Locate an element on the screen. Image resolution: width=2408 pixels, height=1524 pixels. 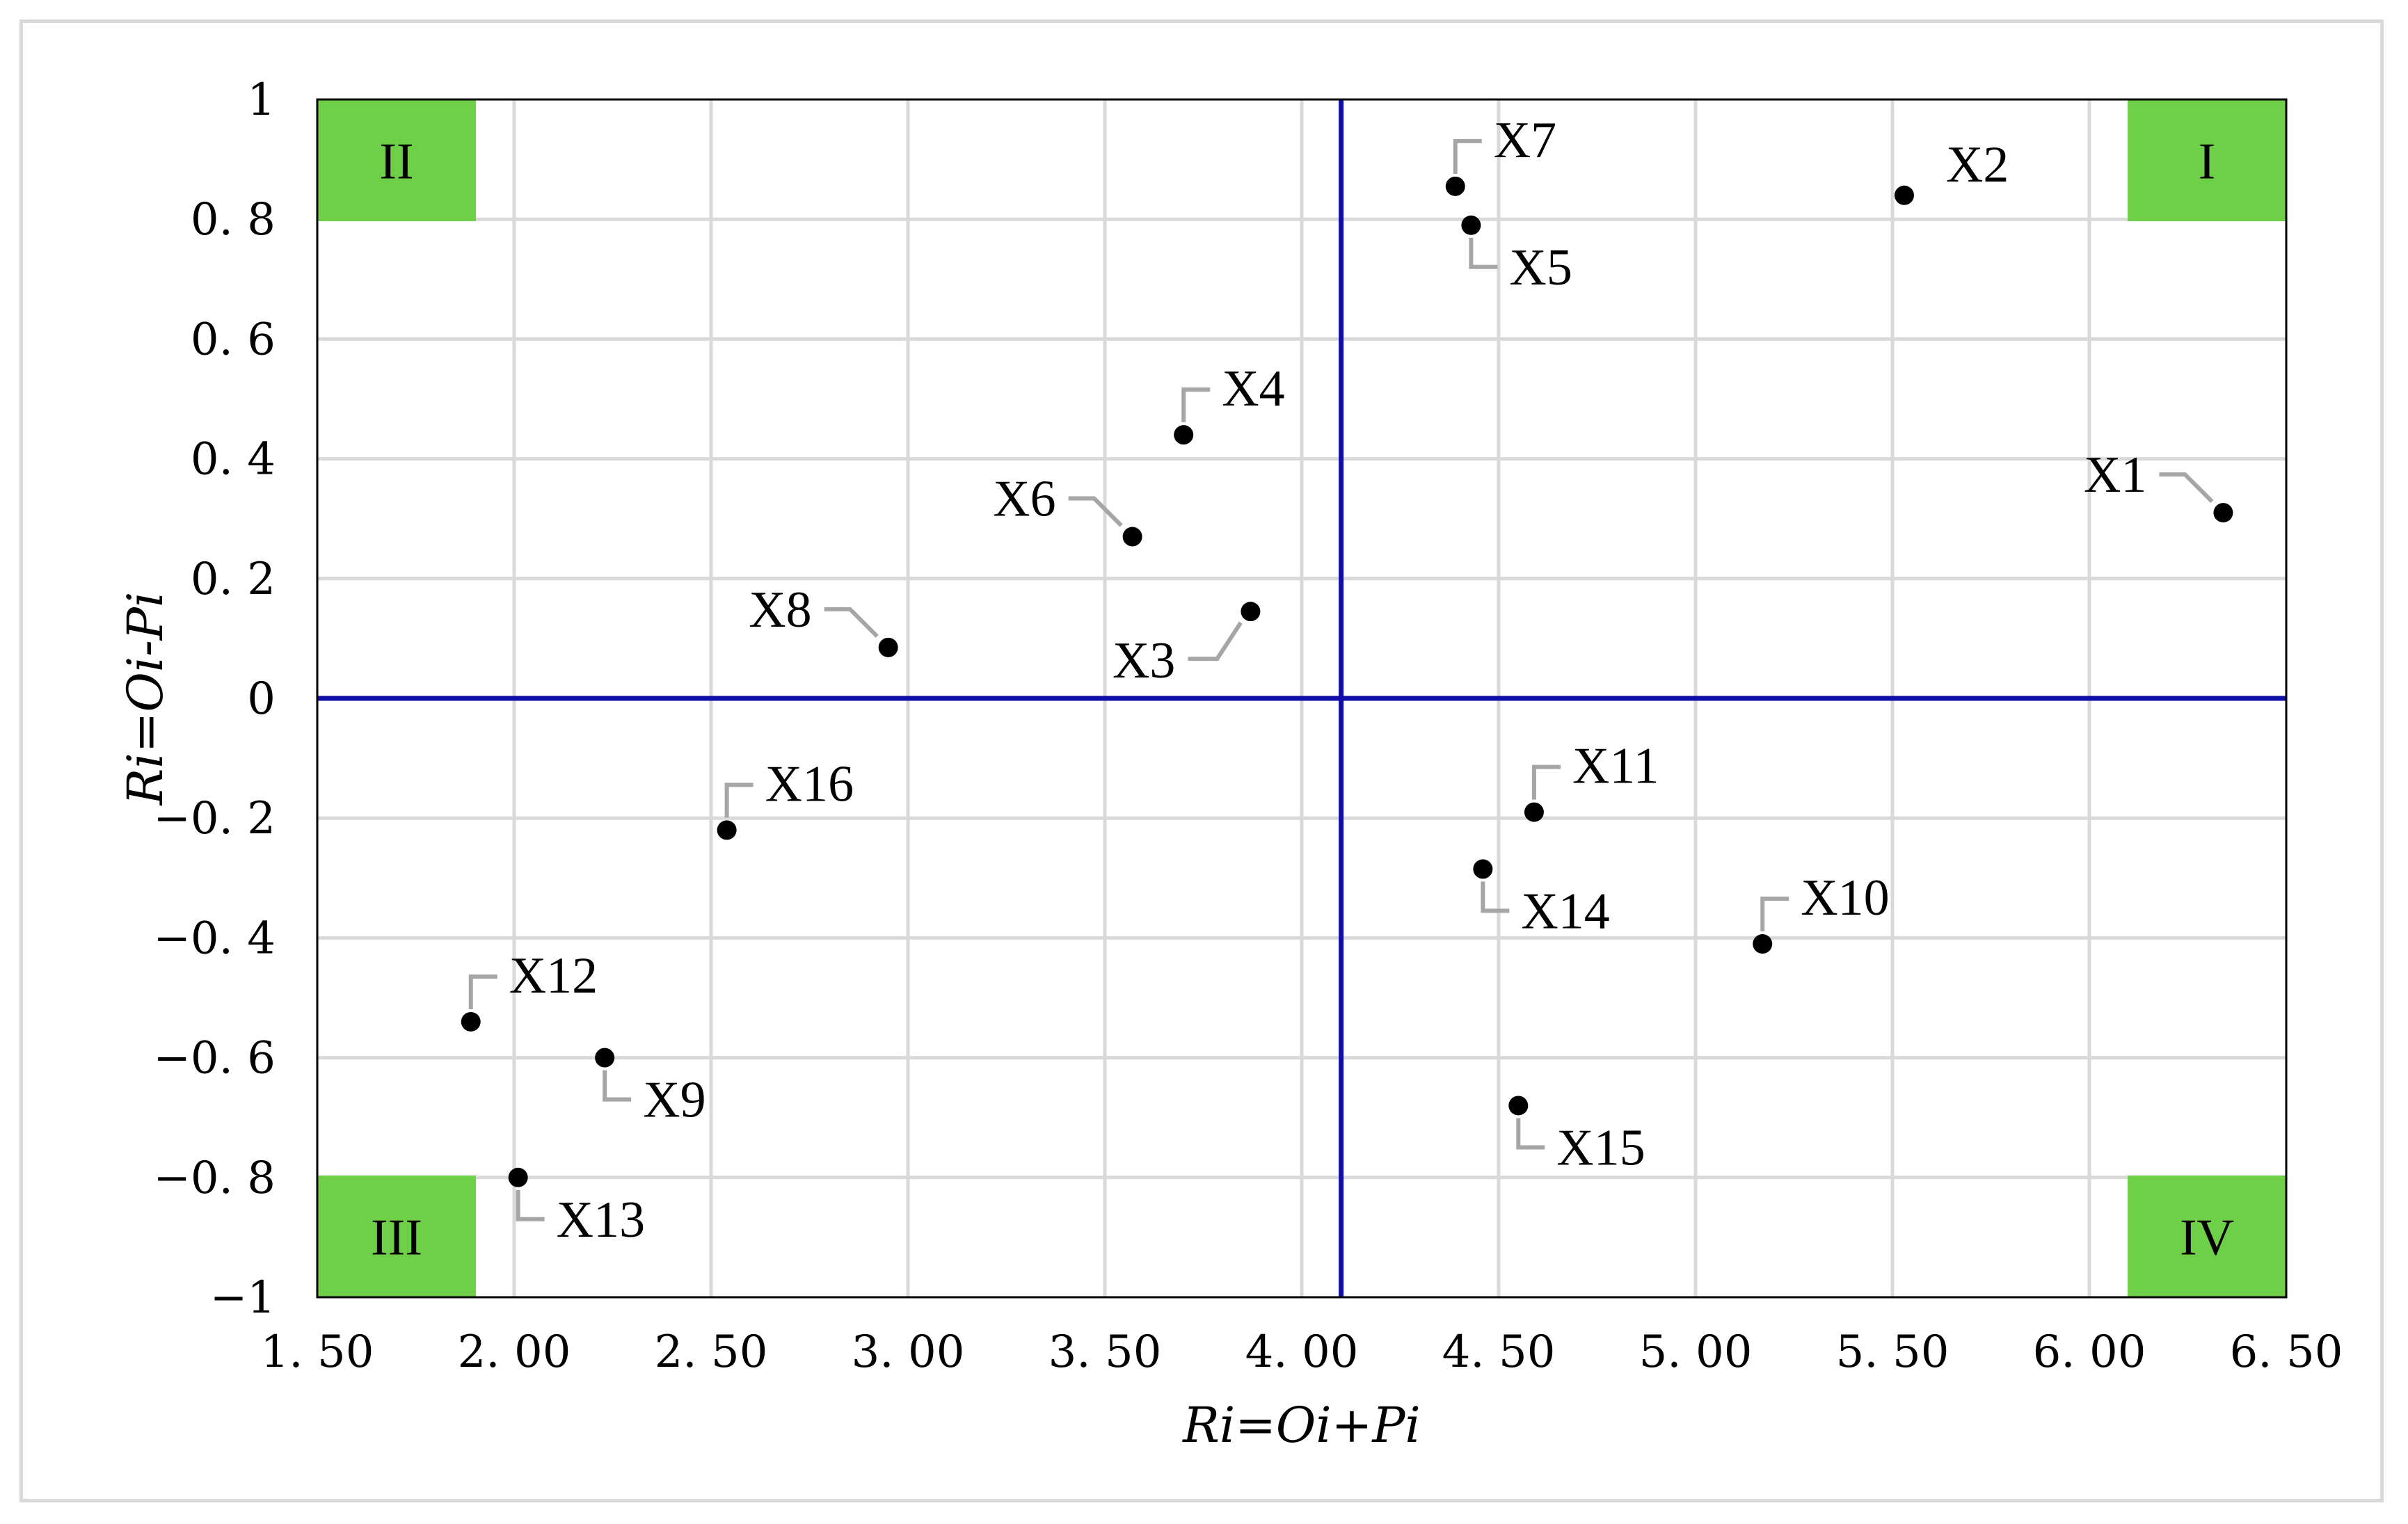
data-point-x16 is located at coordinates (727, 830).